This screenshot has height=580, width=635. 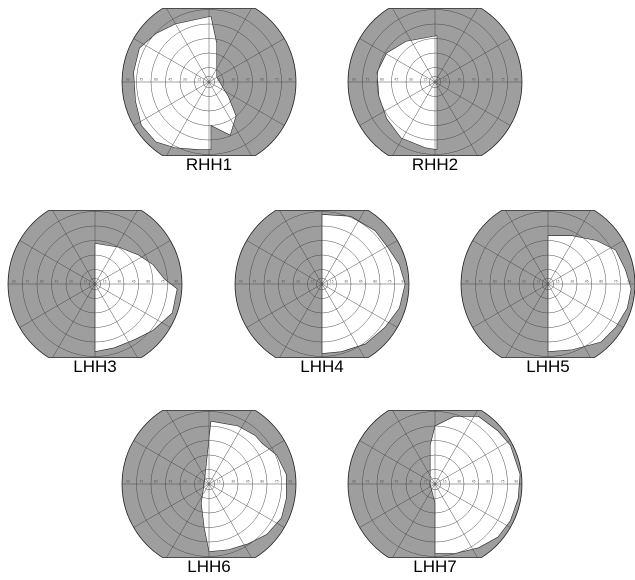 I want to click on field-panel-rhh2: 90 75 60 45 30 15 15 30 45 60 75 90, so click(x=435, y=82).